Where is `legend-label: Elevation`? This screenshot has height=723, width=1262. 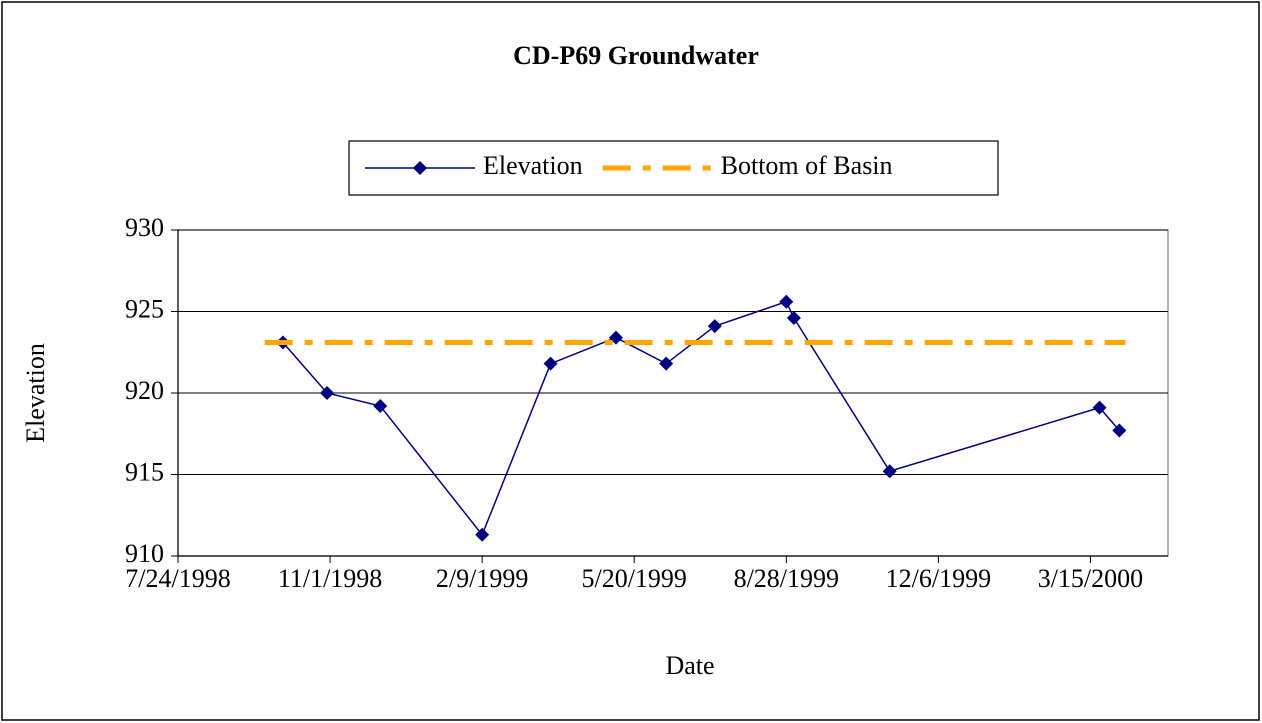 legend-label: Elevation is located at coordinates (533, 165).